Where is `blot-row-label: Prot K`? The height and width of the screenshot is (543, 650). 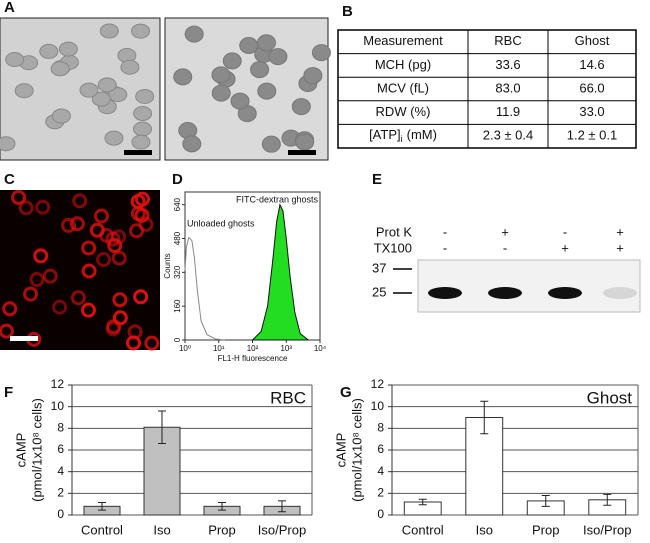
blot-row-label: Prot K is located at coordinates (394, 231).